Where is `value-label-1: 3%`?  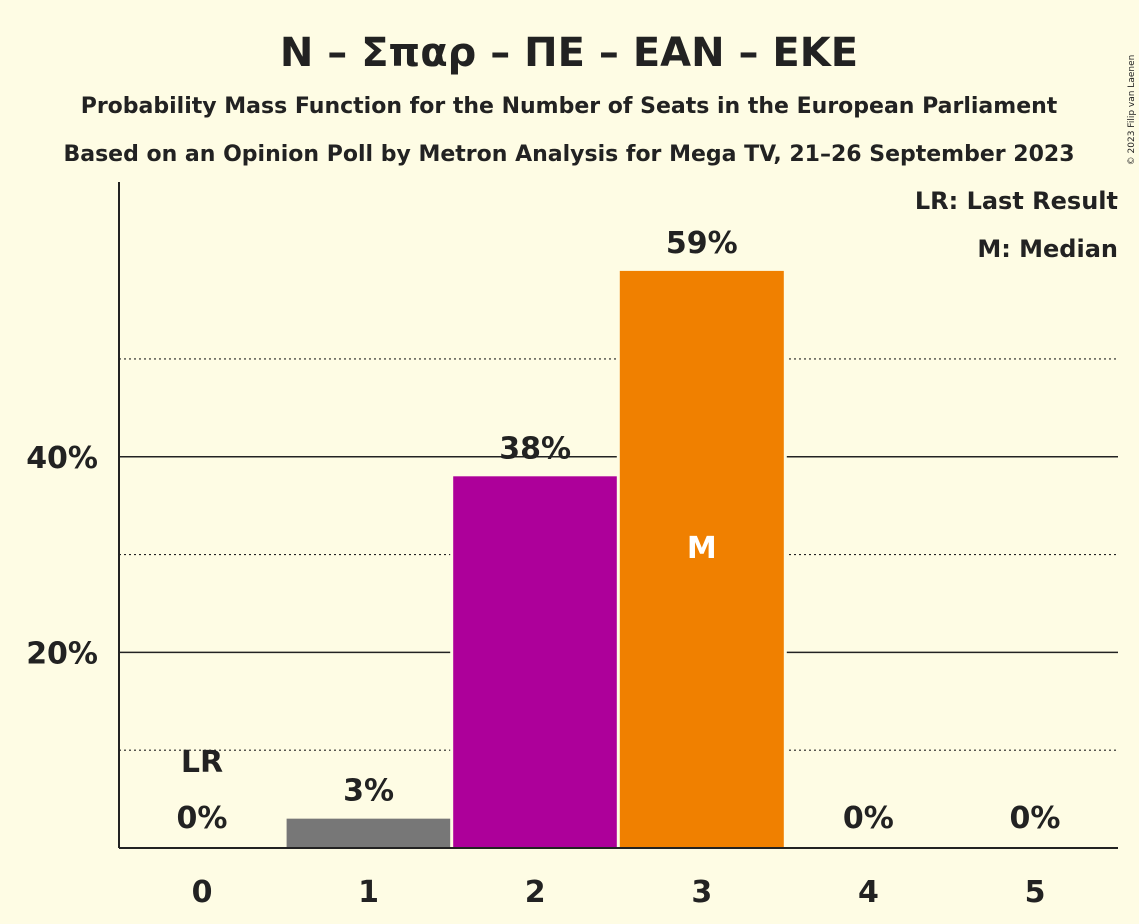
value-label-1: 3% is located at coordinates (368, 791).